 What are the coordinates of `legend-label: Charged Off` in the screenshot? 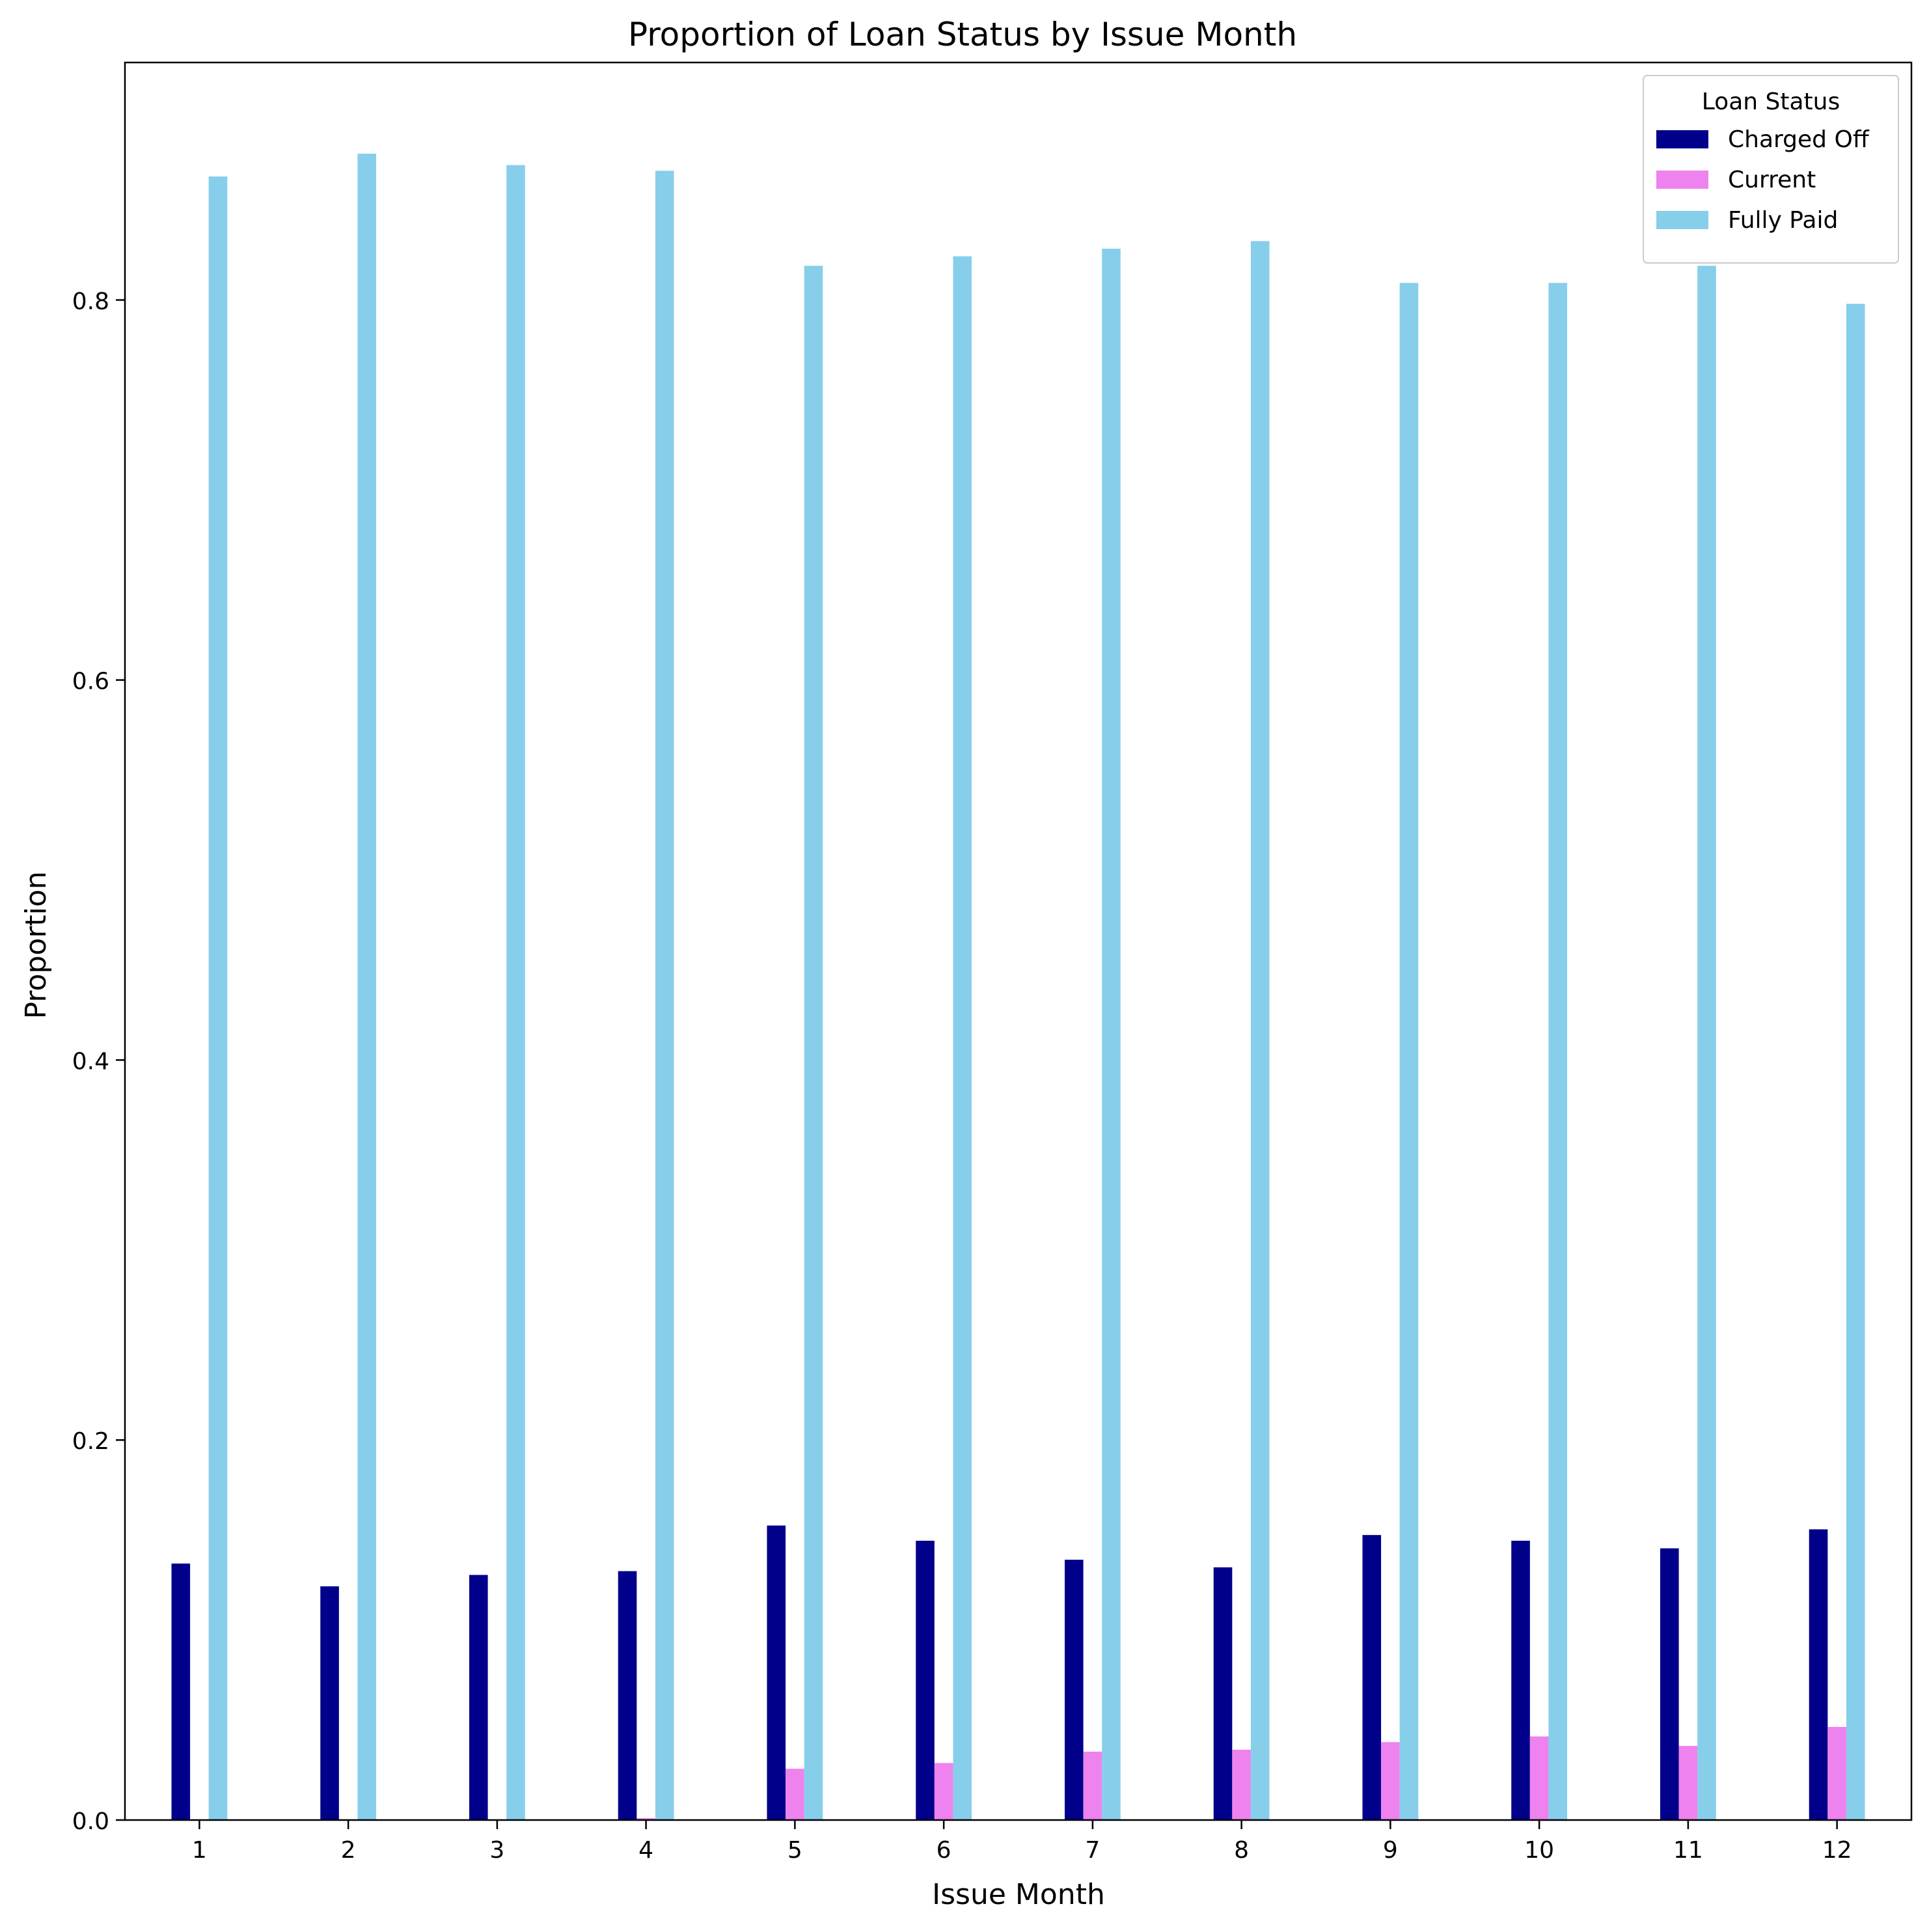 It's located at (1799, 139).